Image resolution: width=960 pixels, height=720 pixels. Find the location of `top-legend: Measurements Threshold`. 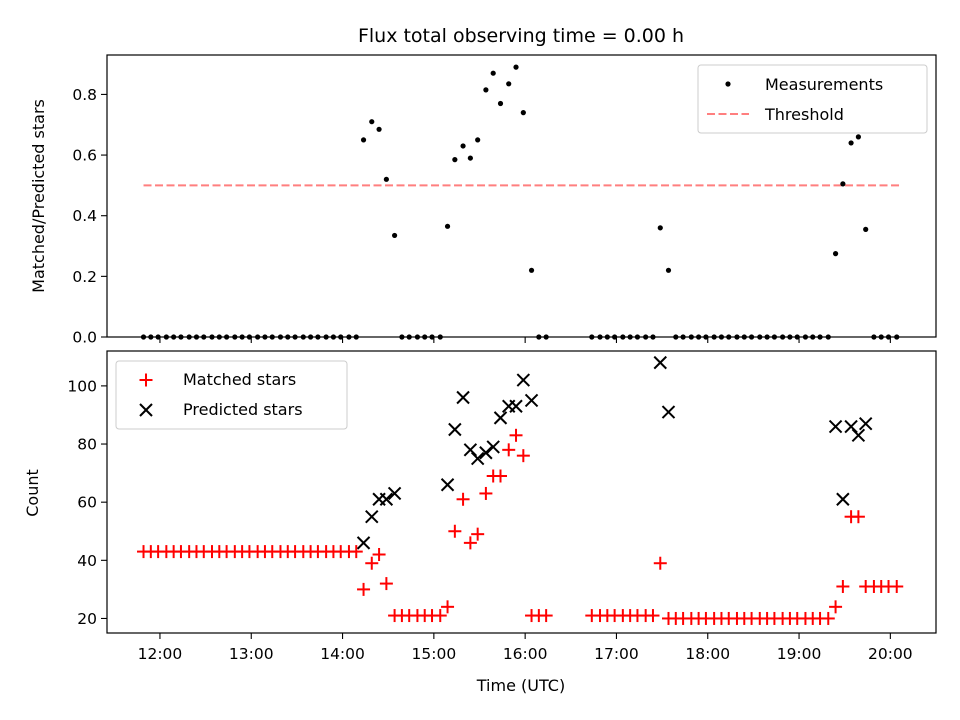

top-legend: Measurements Threshold is located at coordinates (812, 99).